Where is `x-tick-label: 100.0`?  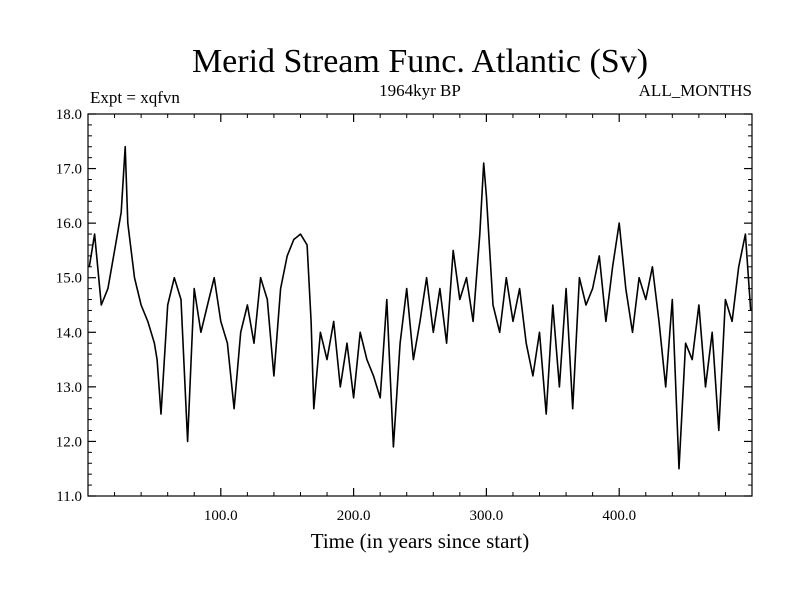
x-tick-label: 100.0 is located at coordinates (221, 516).